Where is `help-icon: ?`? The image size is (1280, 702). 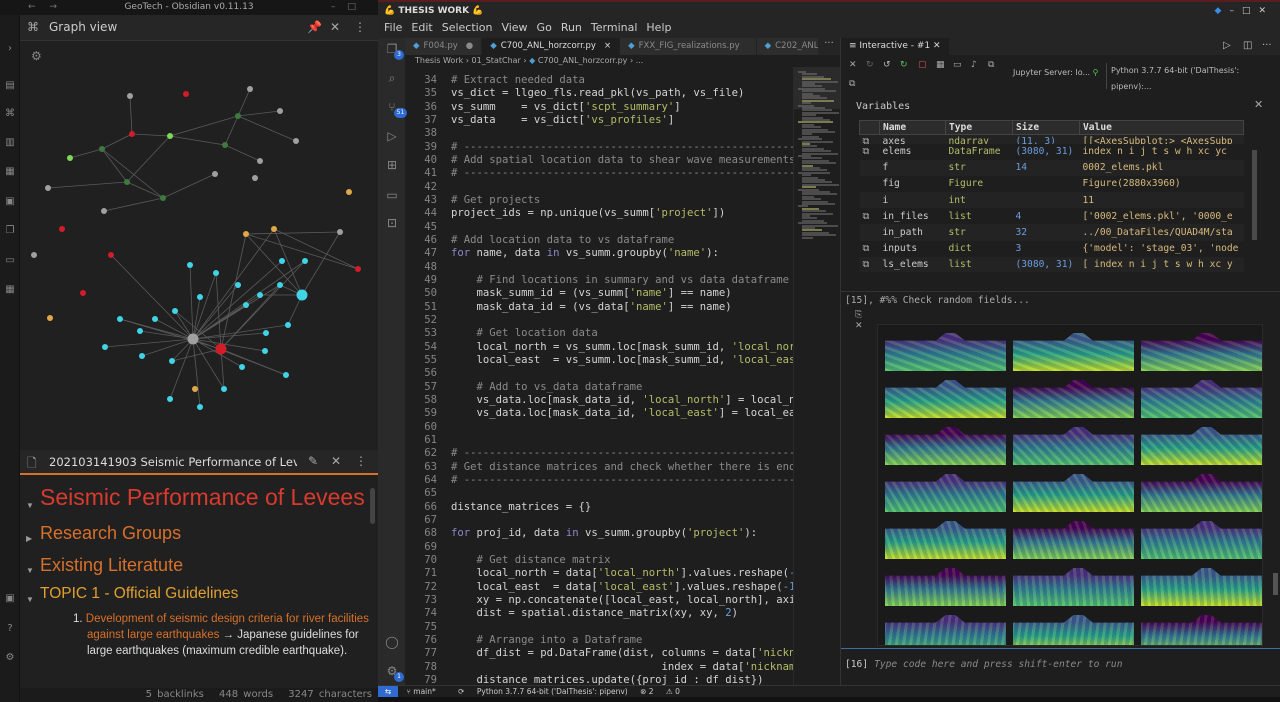 help-icon: ? is located at coordinates (10, 628).